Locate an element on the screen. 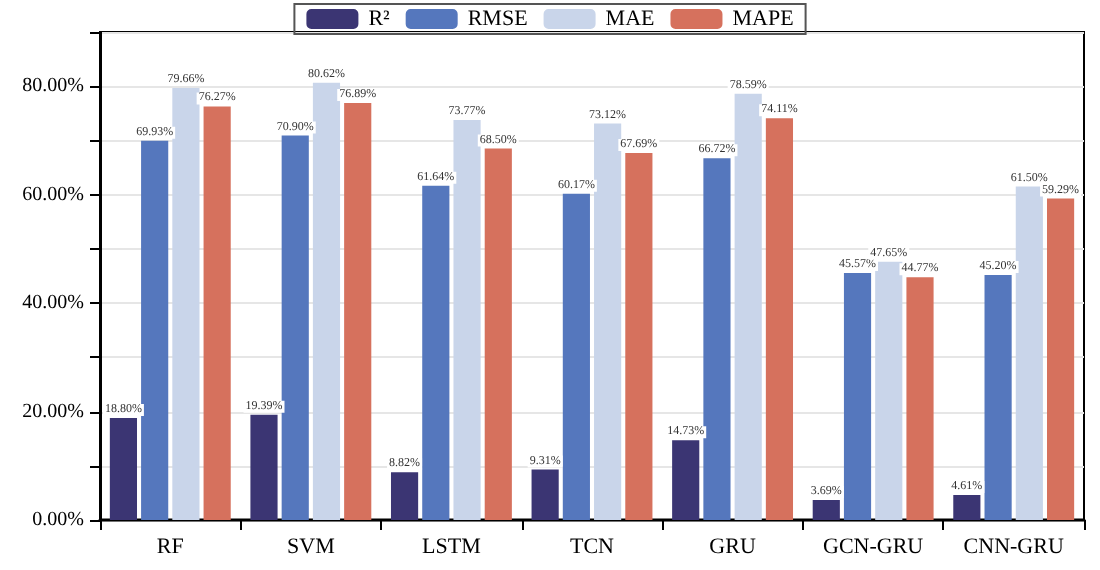 The width and height of the screenshot is (1100, 570). legend-label: RMSE is located at coordinates (498, 19).